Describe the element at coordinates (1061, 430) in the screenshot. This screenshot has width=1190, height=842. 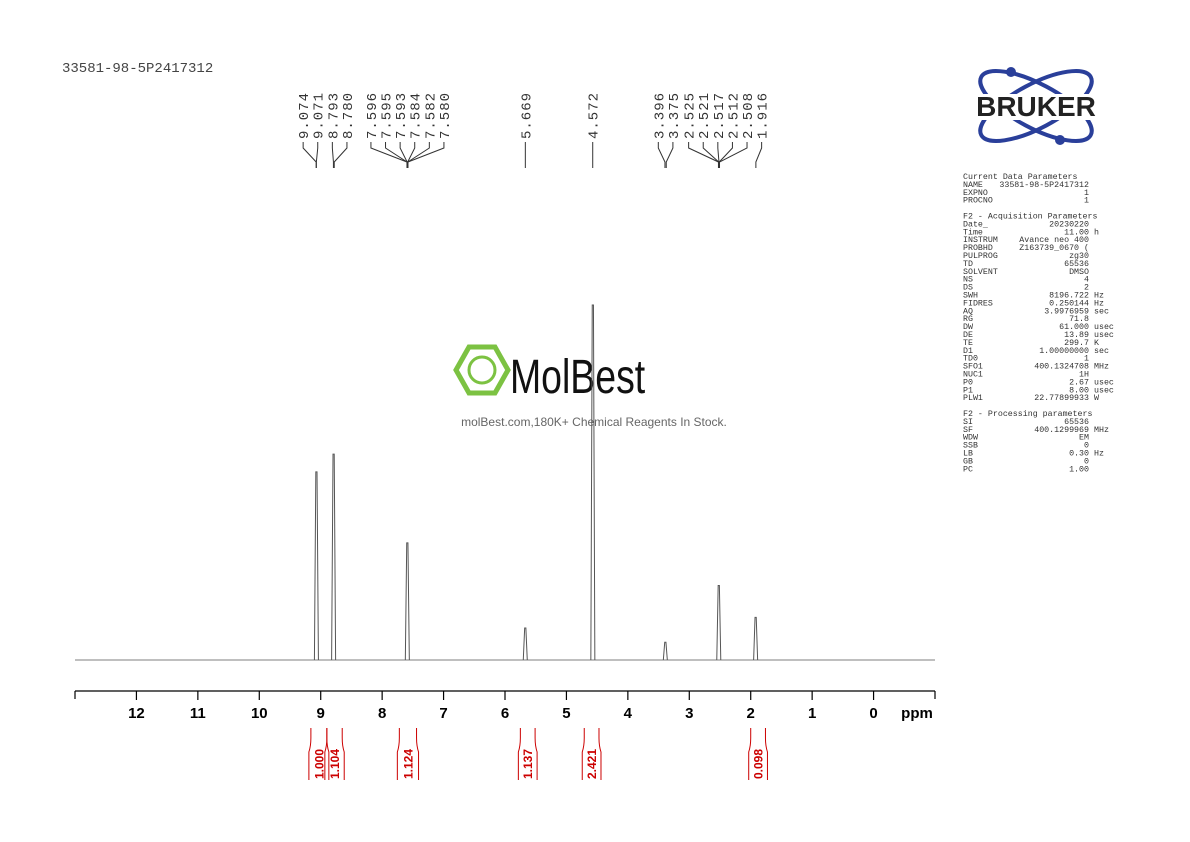
I see `parameter-value: 400.1299969` at that location.